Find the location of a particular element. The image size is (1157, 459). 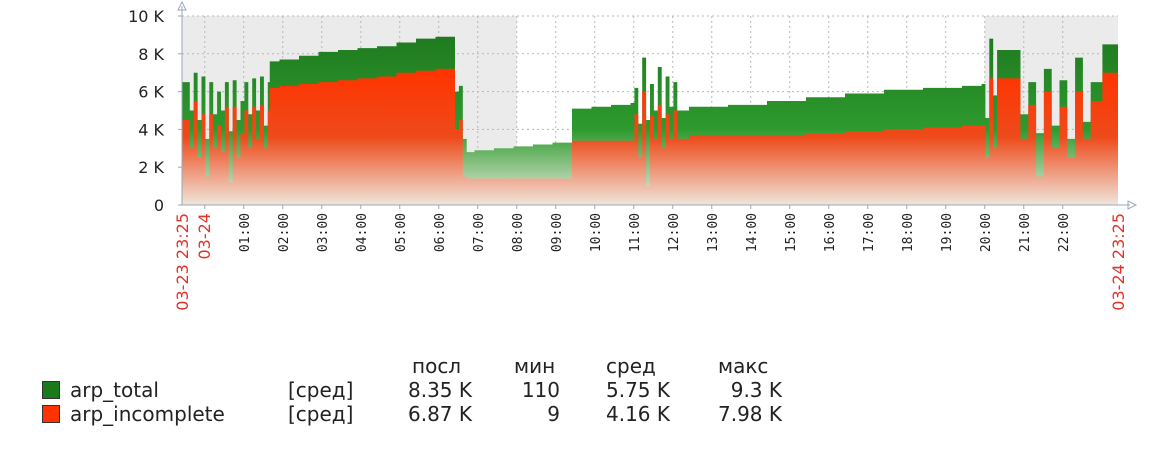

legend-series-name: arp_incomplete is located at coordinates (147, 414).